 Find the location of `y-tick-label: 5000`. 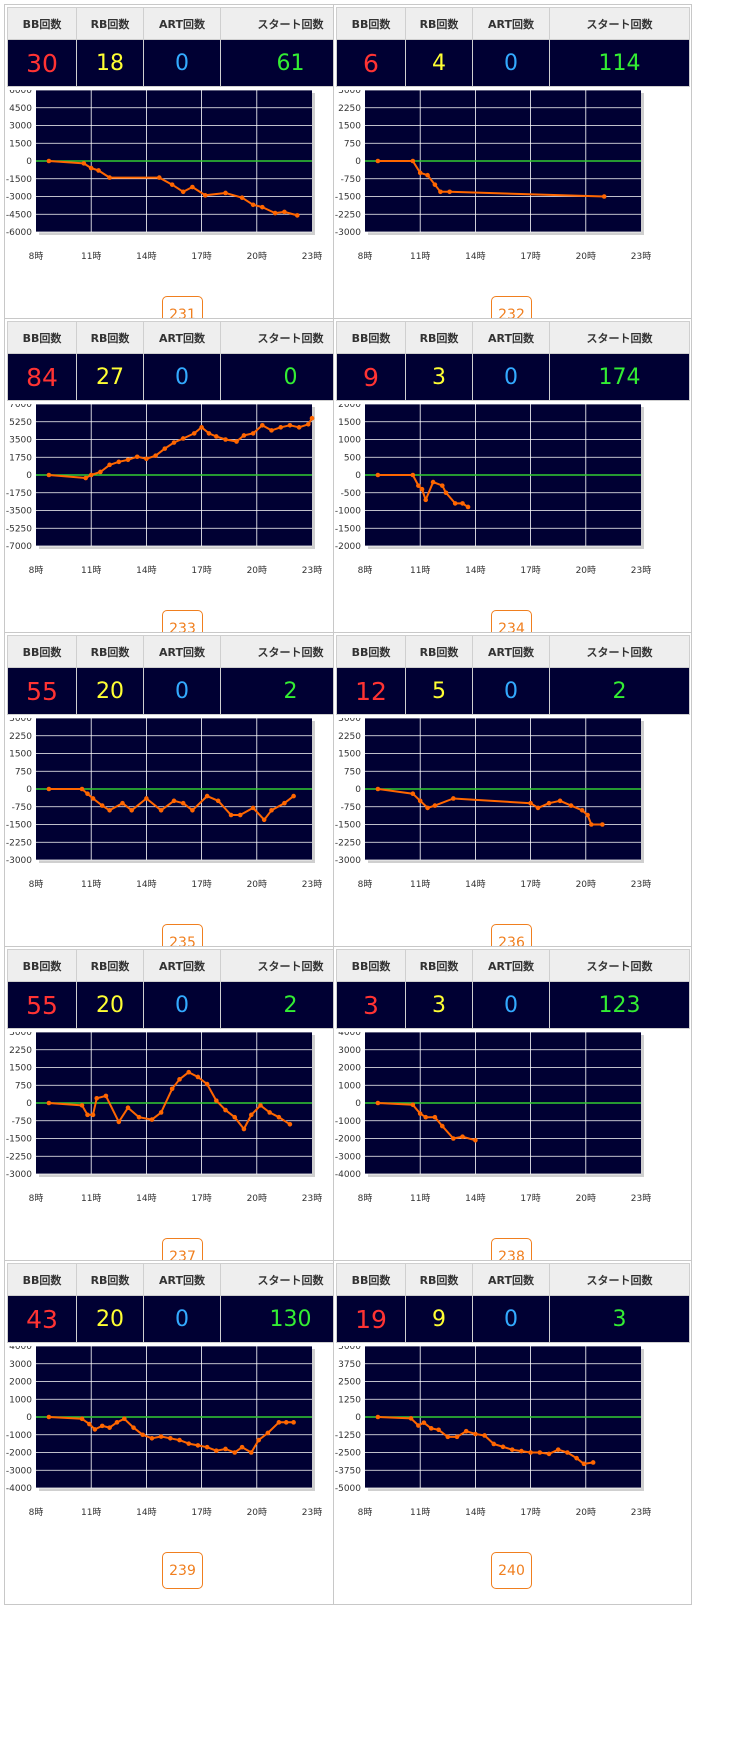

y-tick-label: 5000 is located at coordinates (349, 1349).